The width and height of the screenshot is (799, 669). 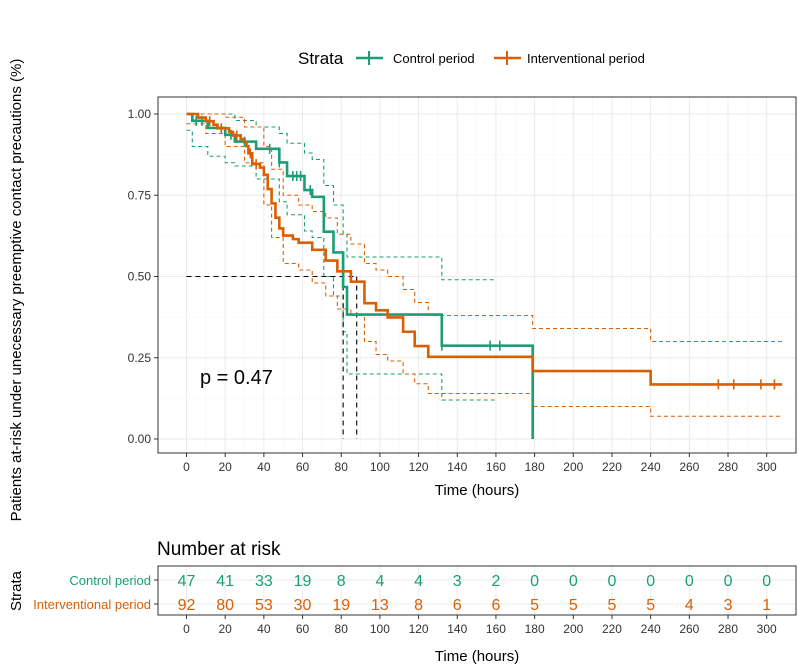 What do you see at coordinates (477, 490) in the screenshot?
I see `x-axis-title: Time (hours)` at bounding box center [477, 490].